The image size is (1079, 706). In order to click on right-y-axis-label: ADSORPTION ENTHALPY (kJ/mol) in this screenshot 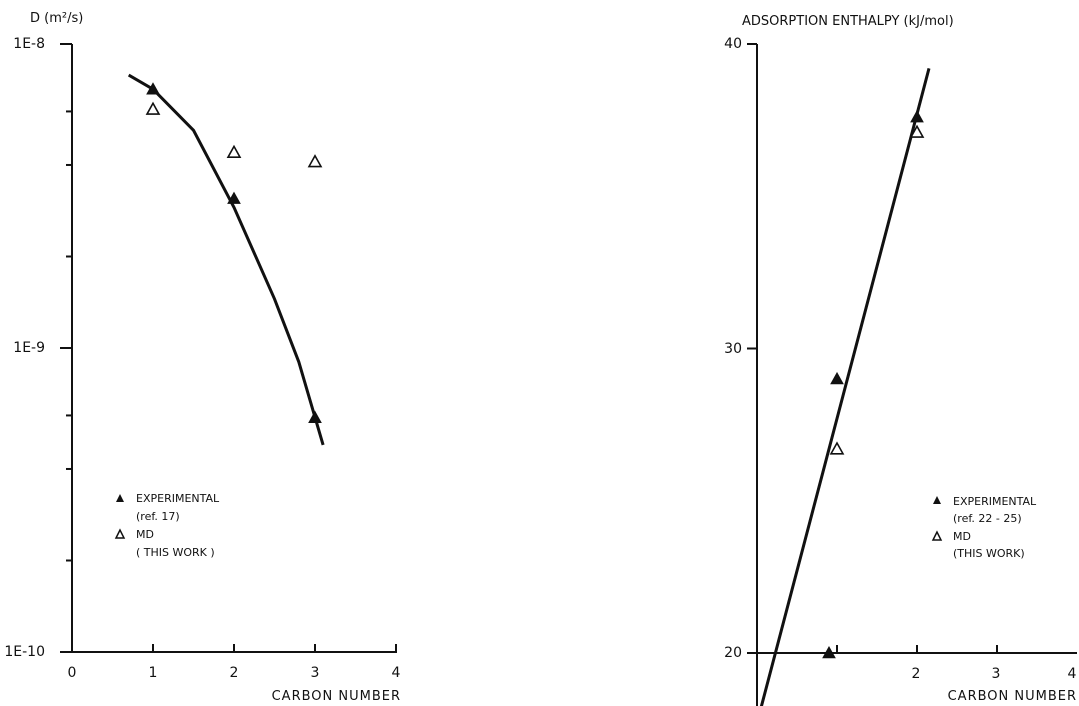, I will do `click(848, 21)`.